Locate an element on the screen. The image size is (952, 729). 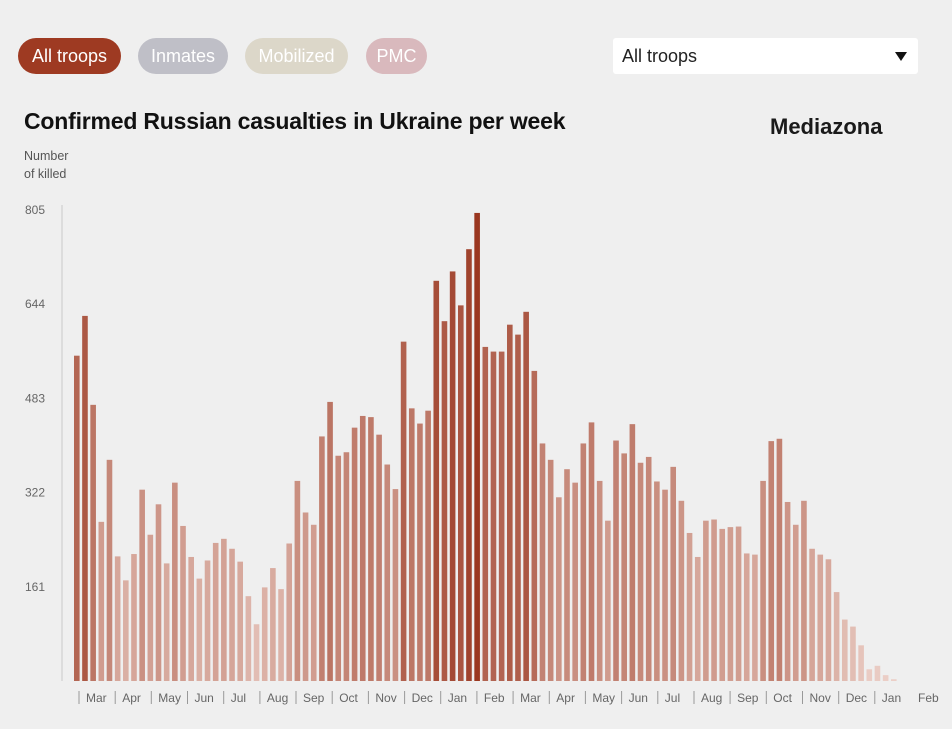
troop-type-dropdown: All troops is located at coordinates (765, 56).